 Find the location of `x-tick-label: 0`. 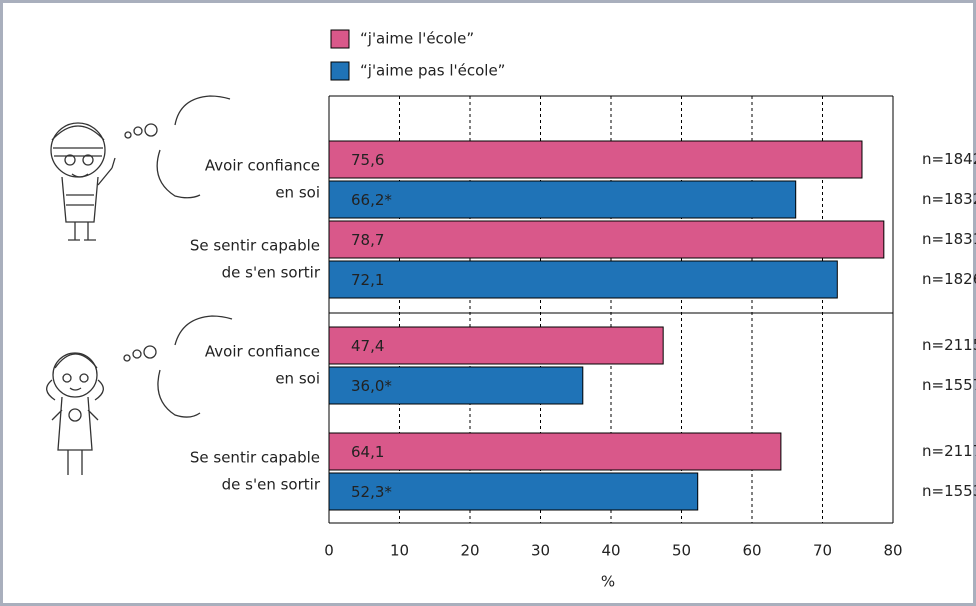

x-tick-label: 0 is located at coordinates (329, 551).